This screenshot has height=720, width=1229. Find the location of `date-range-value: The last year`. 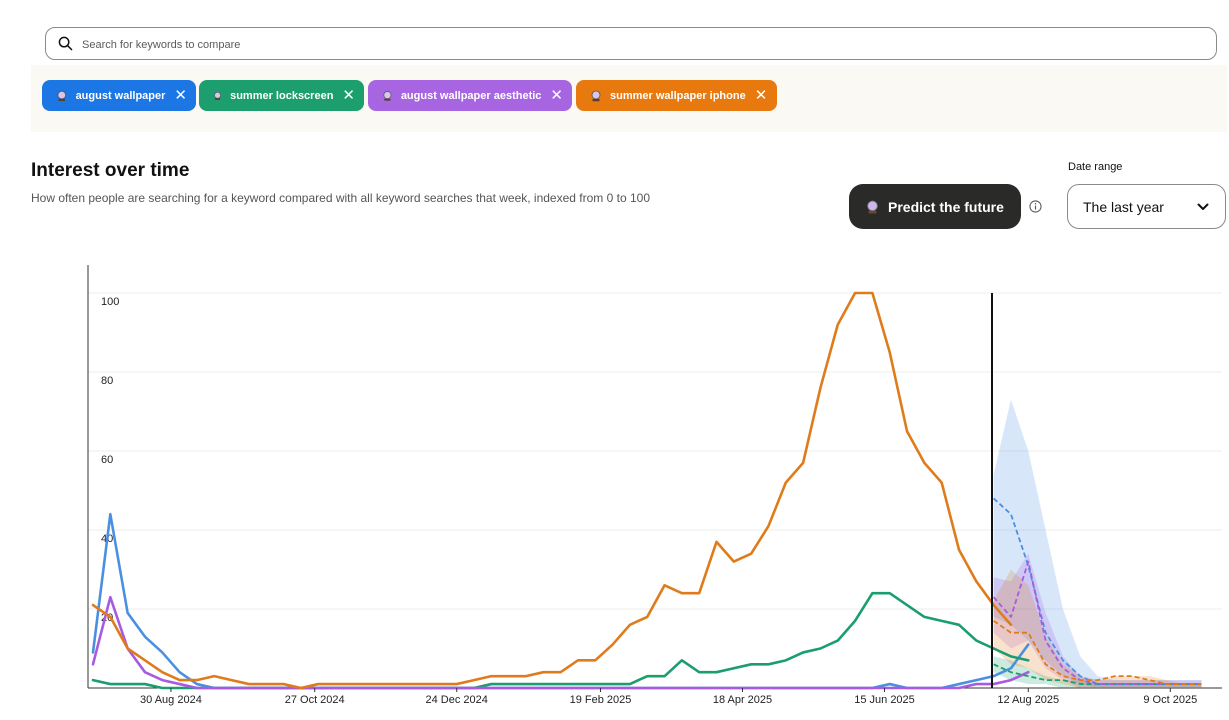

date-range-value: The last year is located at coordinates (1123, 206).